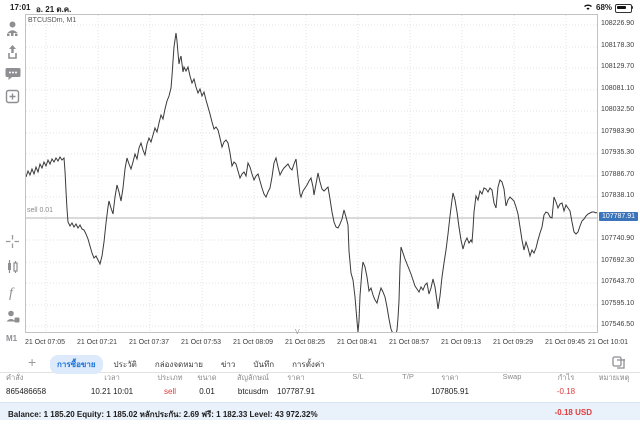 Image resolution: width=640 pixels, height=447 pixels. Describe the element at coordinates (297, 332) in the screenshot. I see `low-marker-glyph: V` at that location.